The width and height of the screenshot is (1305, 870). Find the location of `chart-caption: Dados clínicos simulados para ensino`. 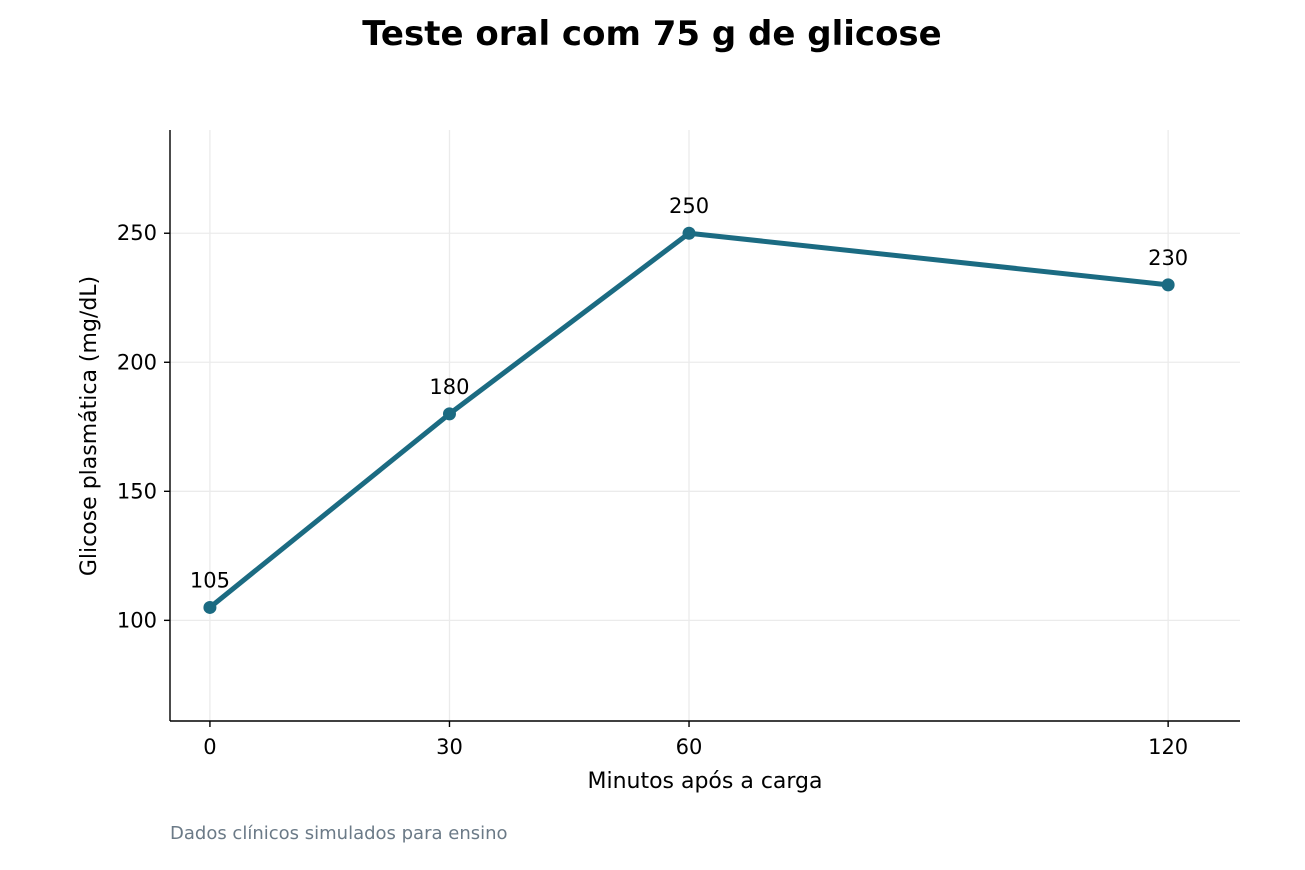

chart-caption: Dados clínicos simulados para ensino is located at coordinates (339, 833).